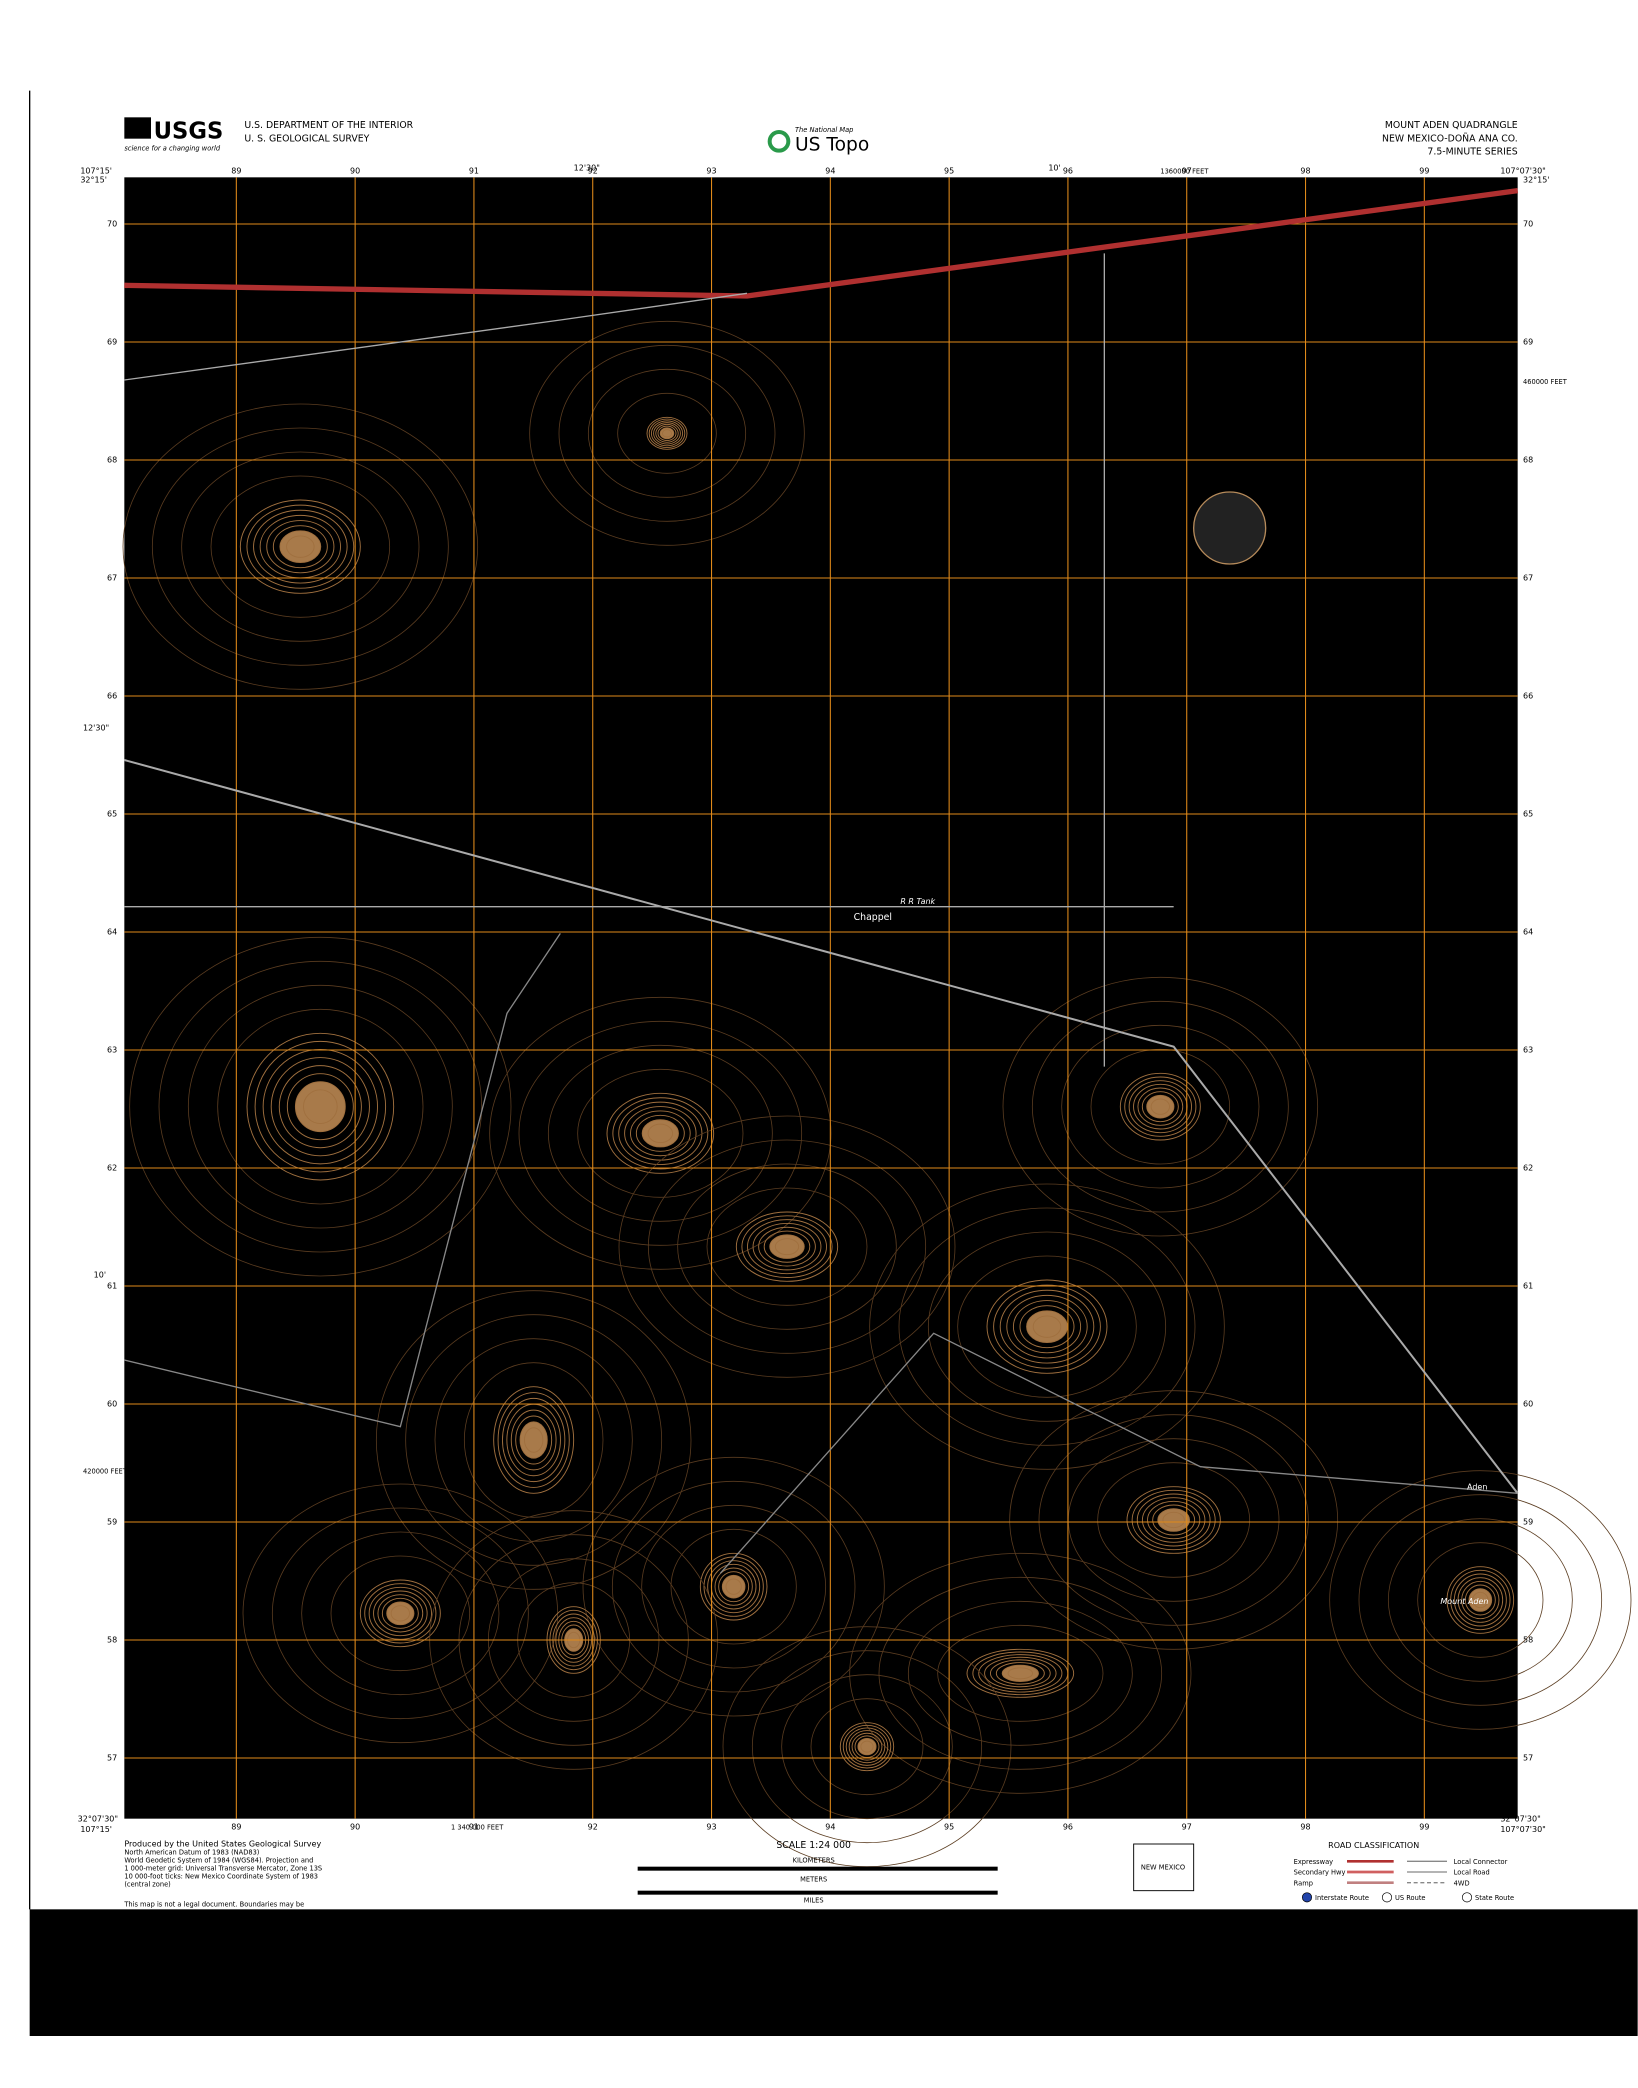 The height and width of the screenshot is (2088, 1638). What do you see at coordinates (1342, 1898) in the screenshot?
I see `route-label: Interstate Route` at bounding box center [1342, 1898].